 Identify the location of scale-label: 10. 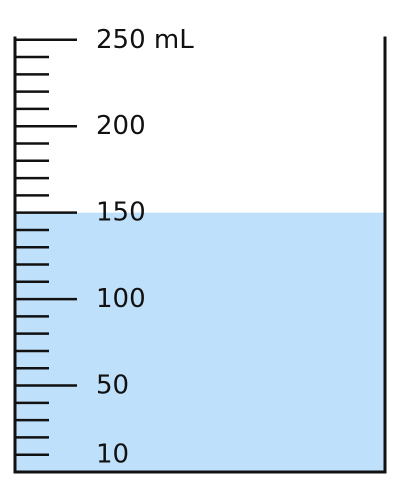
(112, 455).